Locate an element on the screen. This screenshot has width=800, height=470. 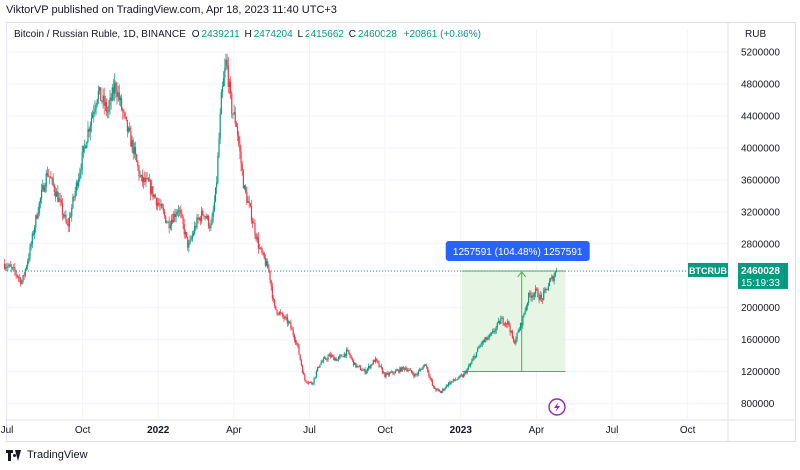
lightning-icon is located at coordinates (557, 407).